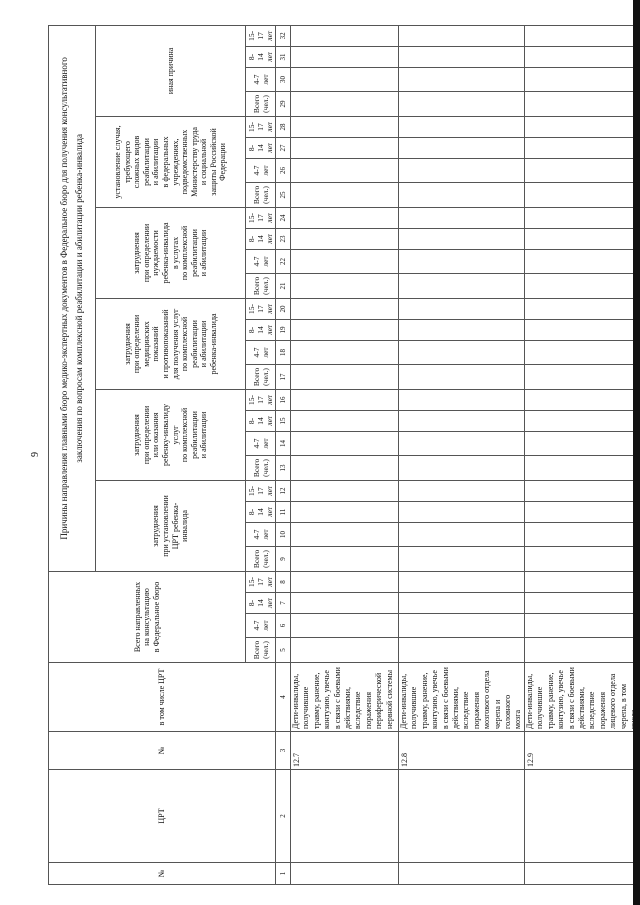 The height and width of the screenshot is (905, 640). What do you see at coordinates (283, 421) in the screenshot?
I see `column-number: 15` at bounding box center [283, 421].